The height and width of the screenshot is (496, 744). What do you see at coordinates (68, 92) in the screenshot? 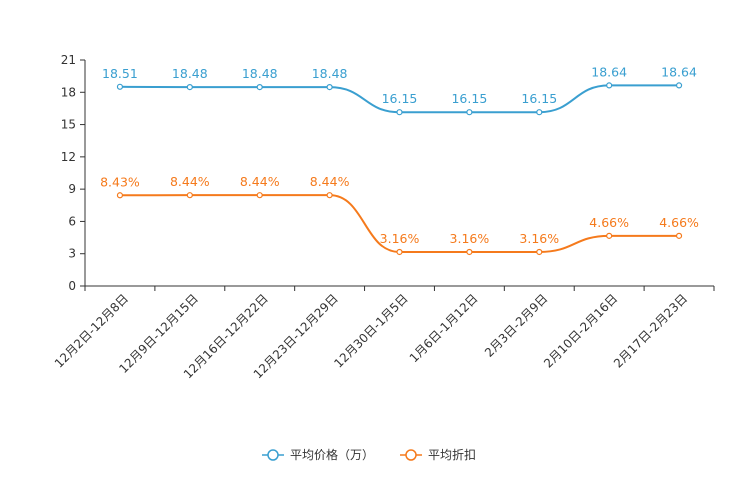
I see `y-tick-label: 18` at bounding box center [68, 92].